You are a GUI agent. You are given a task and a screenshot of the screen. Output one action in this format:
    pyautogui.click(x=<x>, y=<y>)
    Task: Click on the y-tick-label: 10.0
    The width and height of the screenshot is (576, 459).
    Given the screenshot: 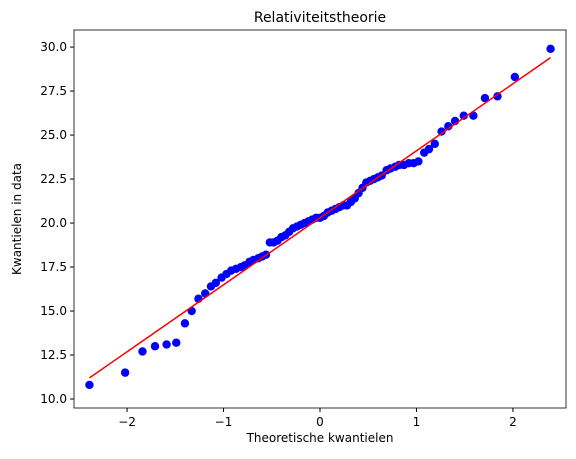 What is the action you would take?
    pyautogui.click(x=53, y=399)
    